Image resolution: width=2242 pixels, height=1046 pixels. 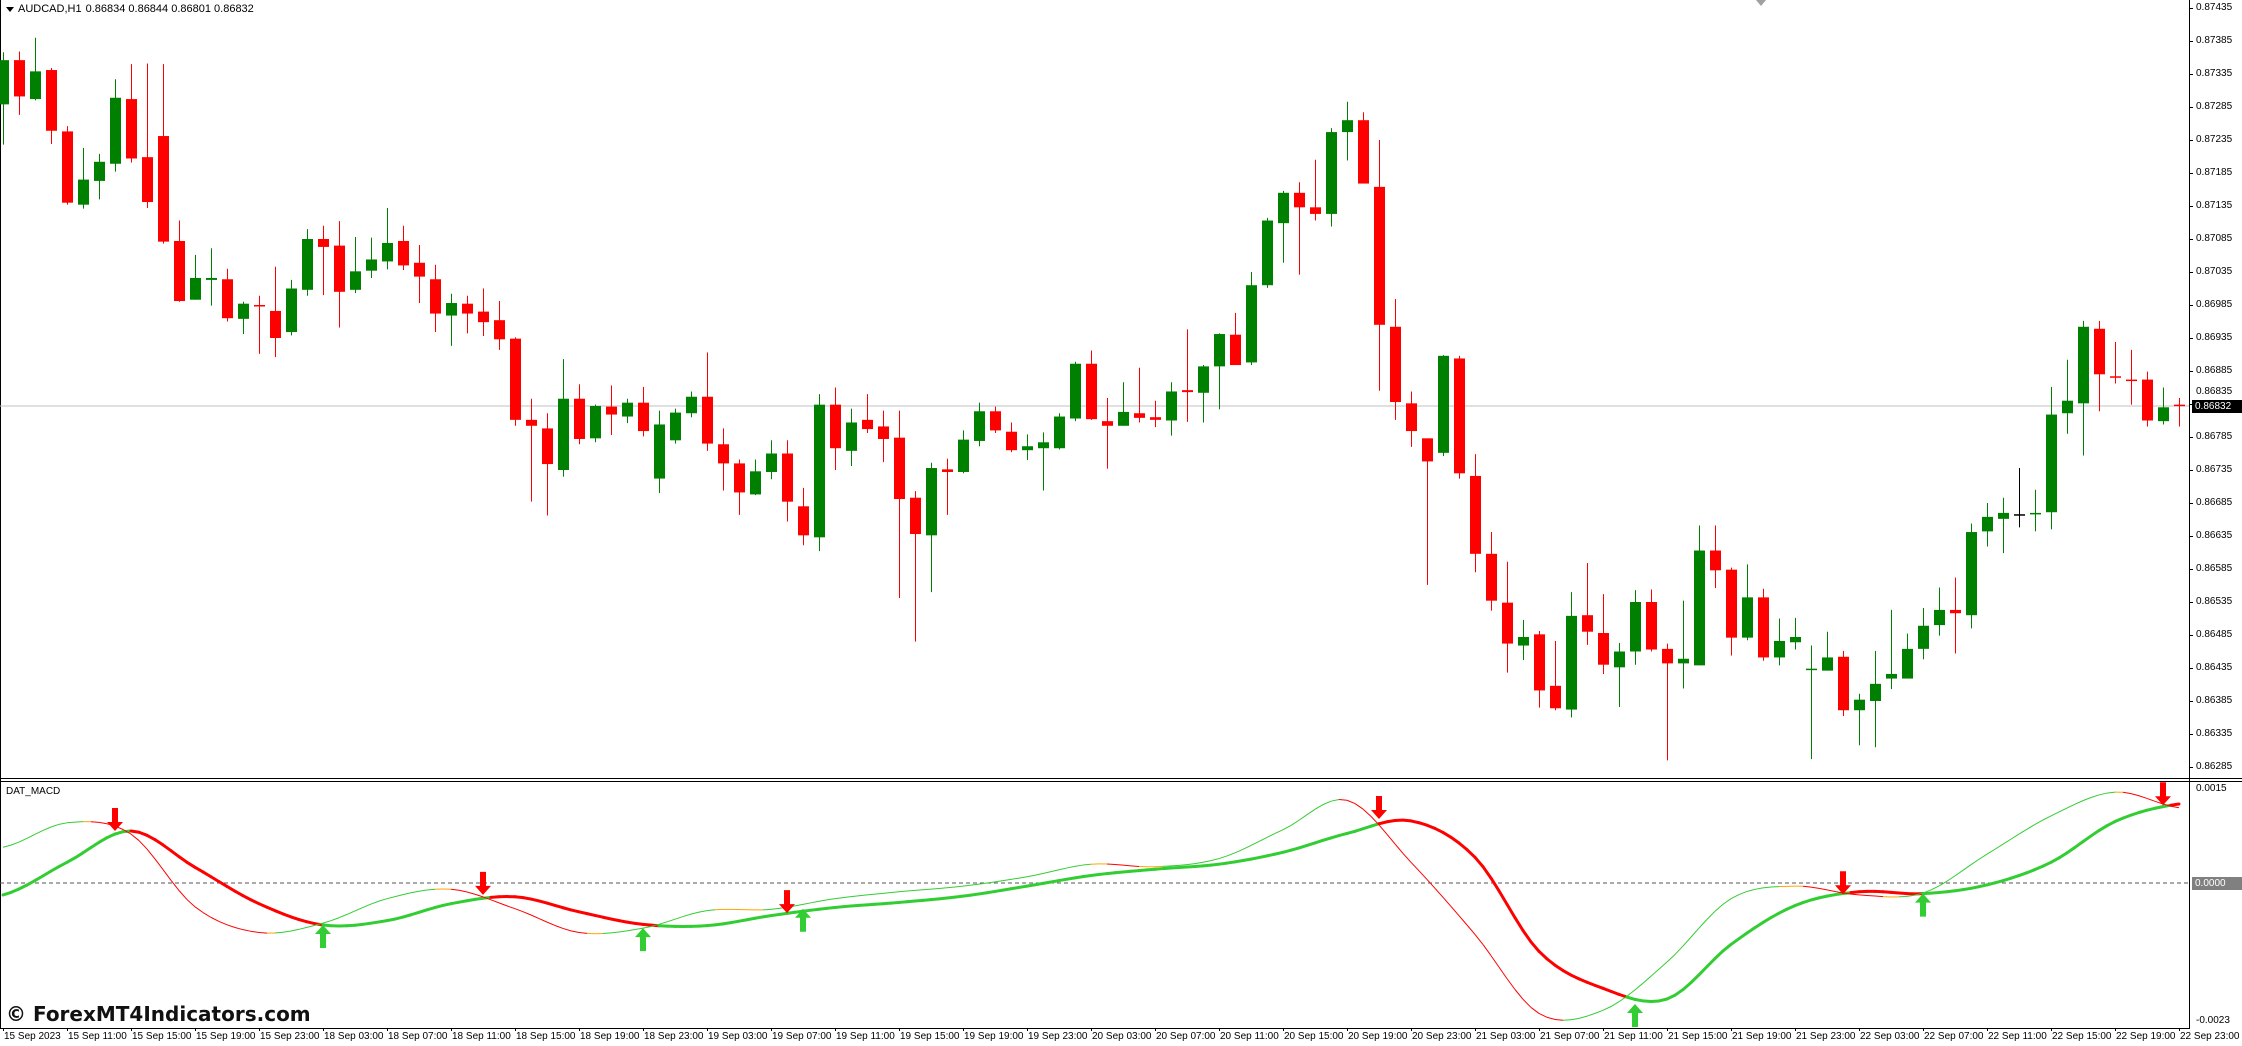 What do you see at coordinates (97, 1036) in the screenshot?
I see `time-label: 15 Sep 11:00` at bounding box center [97, 1036].